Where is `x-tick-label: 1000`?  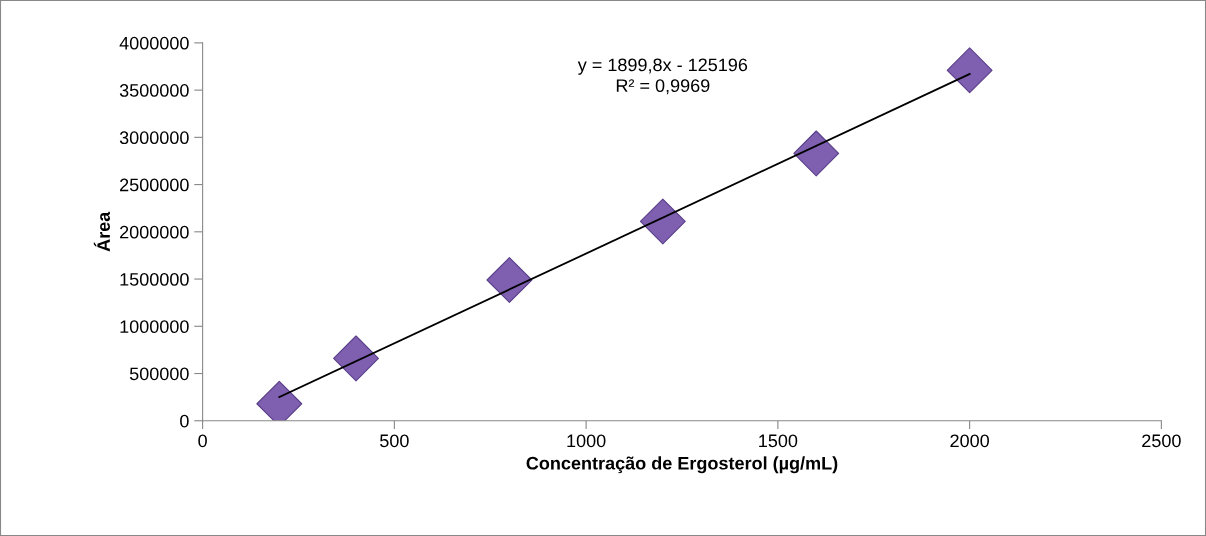 x-tick-label: 1000 is located at coordinates (586, 441).